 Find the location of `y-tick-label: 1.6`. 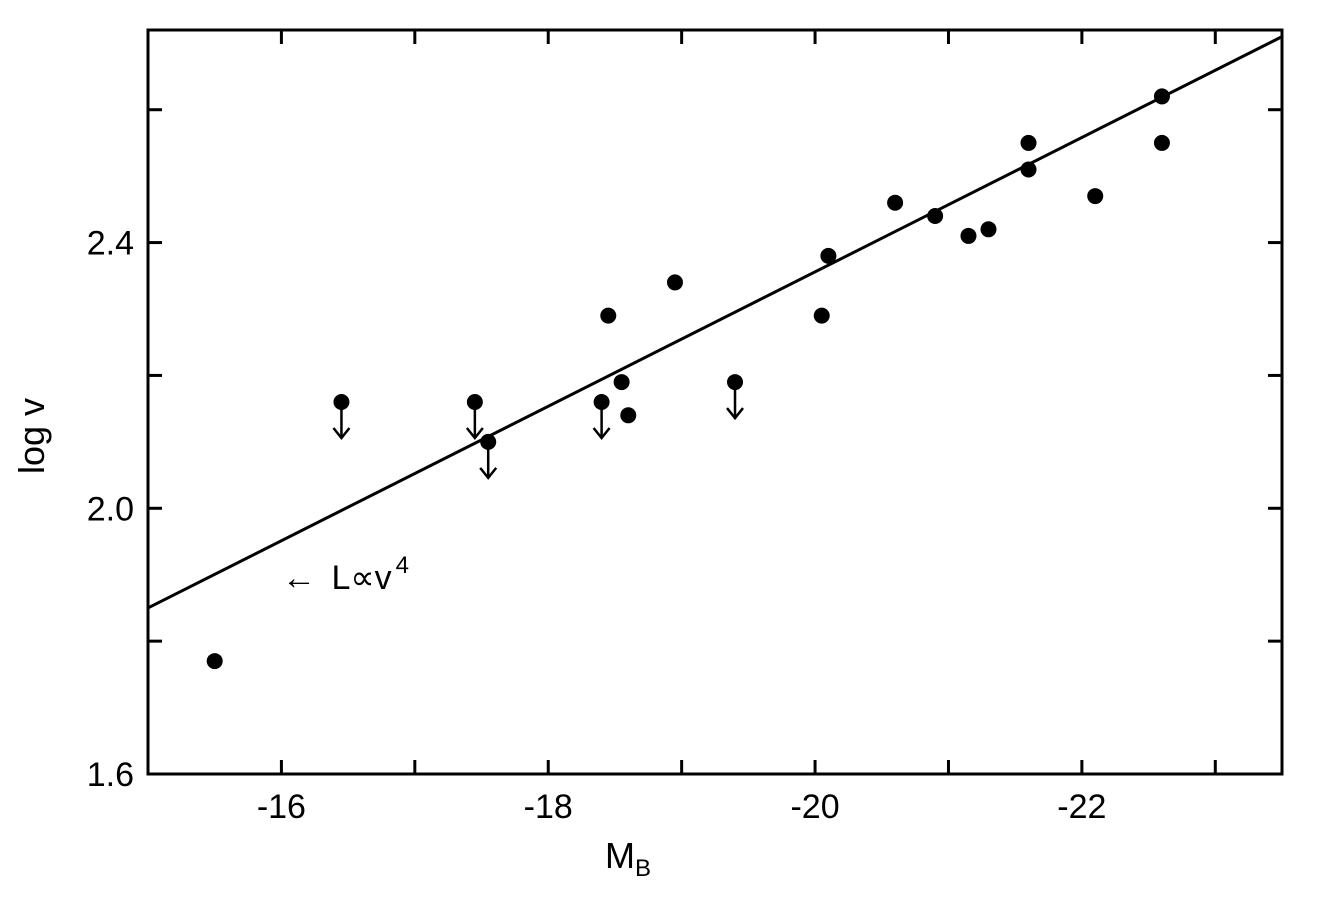

y-tick-label: 1.6 is located at coordinates (110, 775).